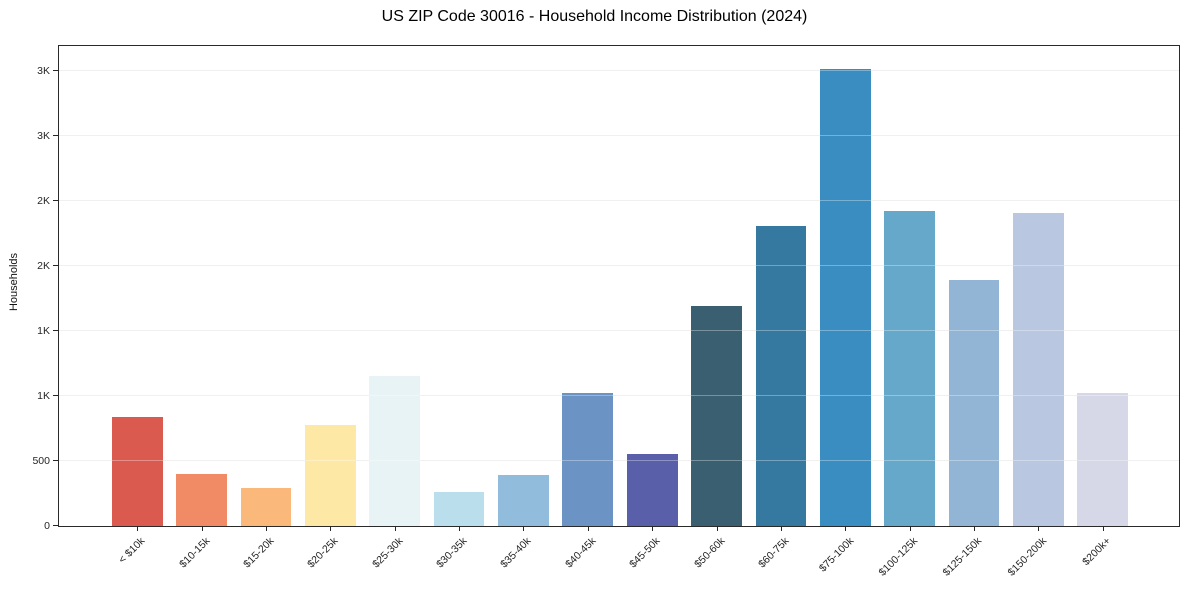 The width and height of the screenshot is (1189, 590). I want to click on bar-$60-75k, so click(781, 375).